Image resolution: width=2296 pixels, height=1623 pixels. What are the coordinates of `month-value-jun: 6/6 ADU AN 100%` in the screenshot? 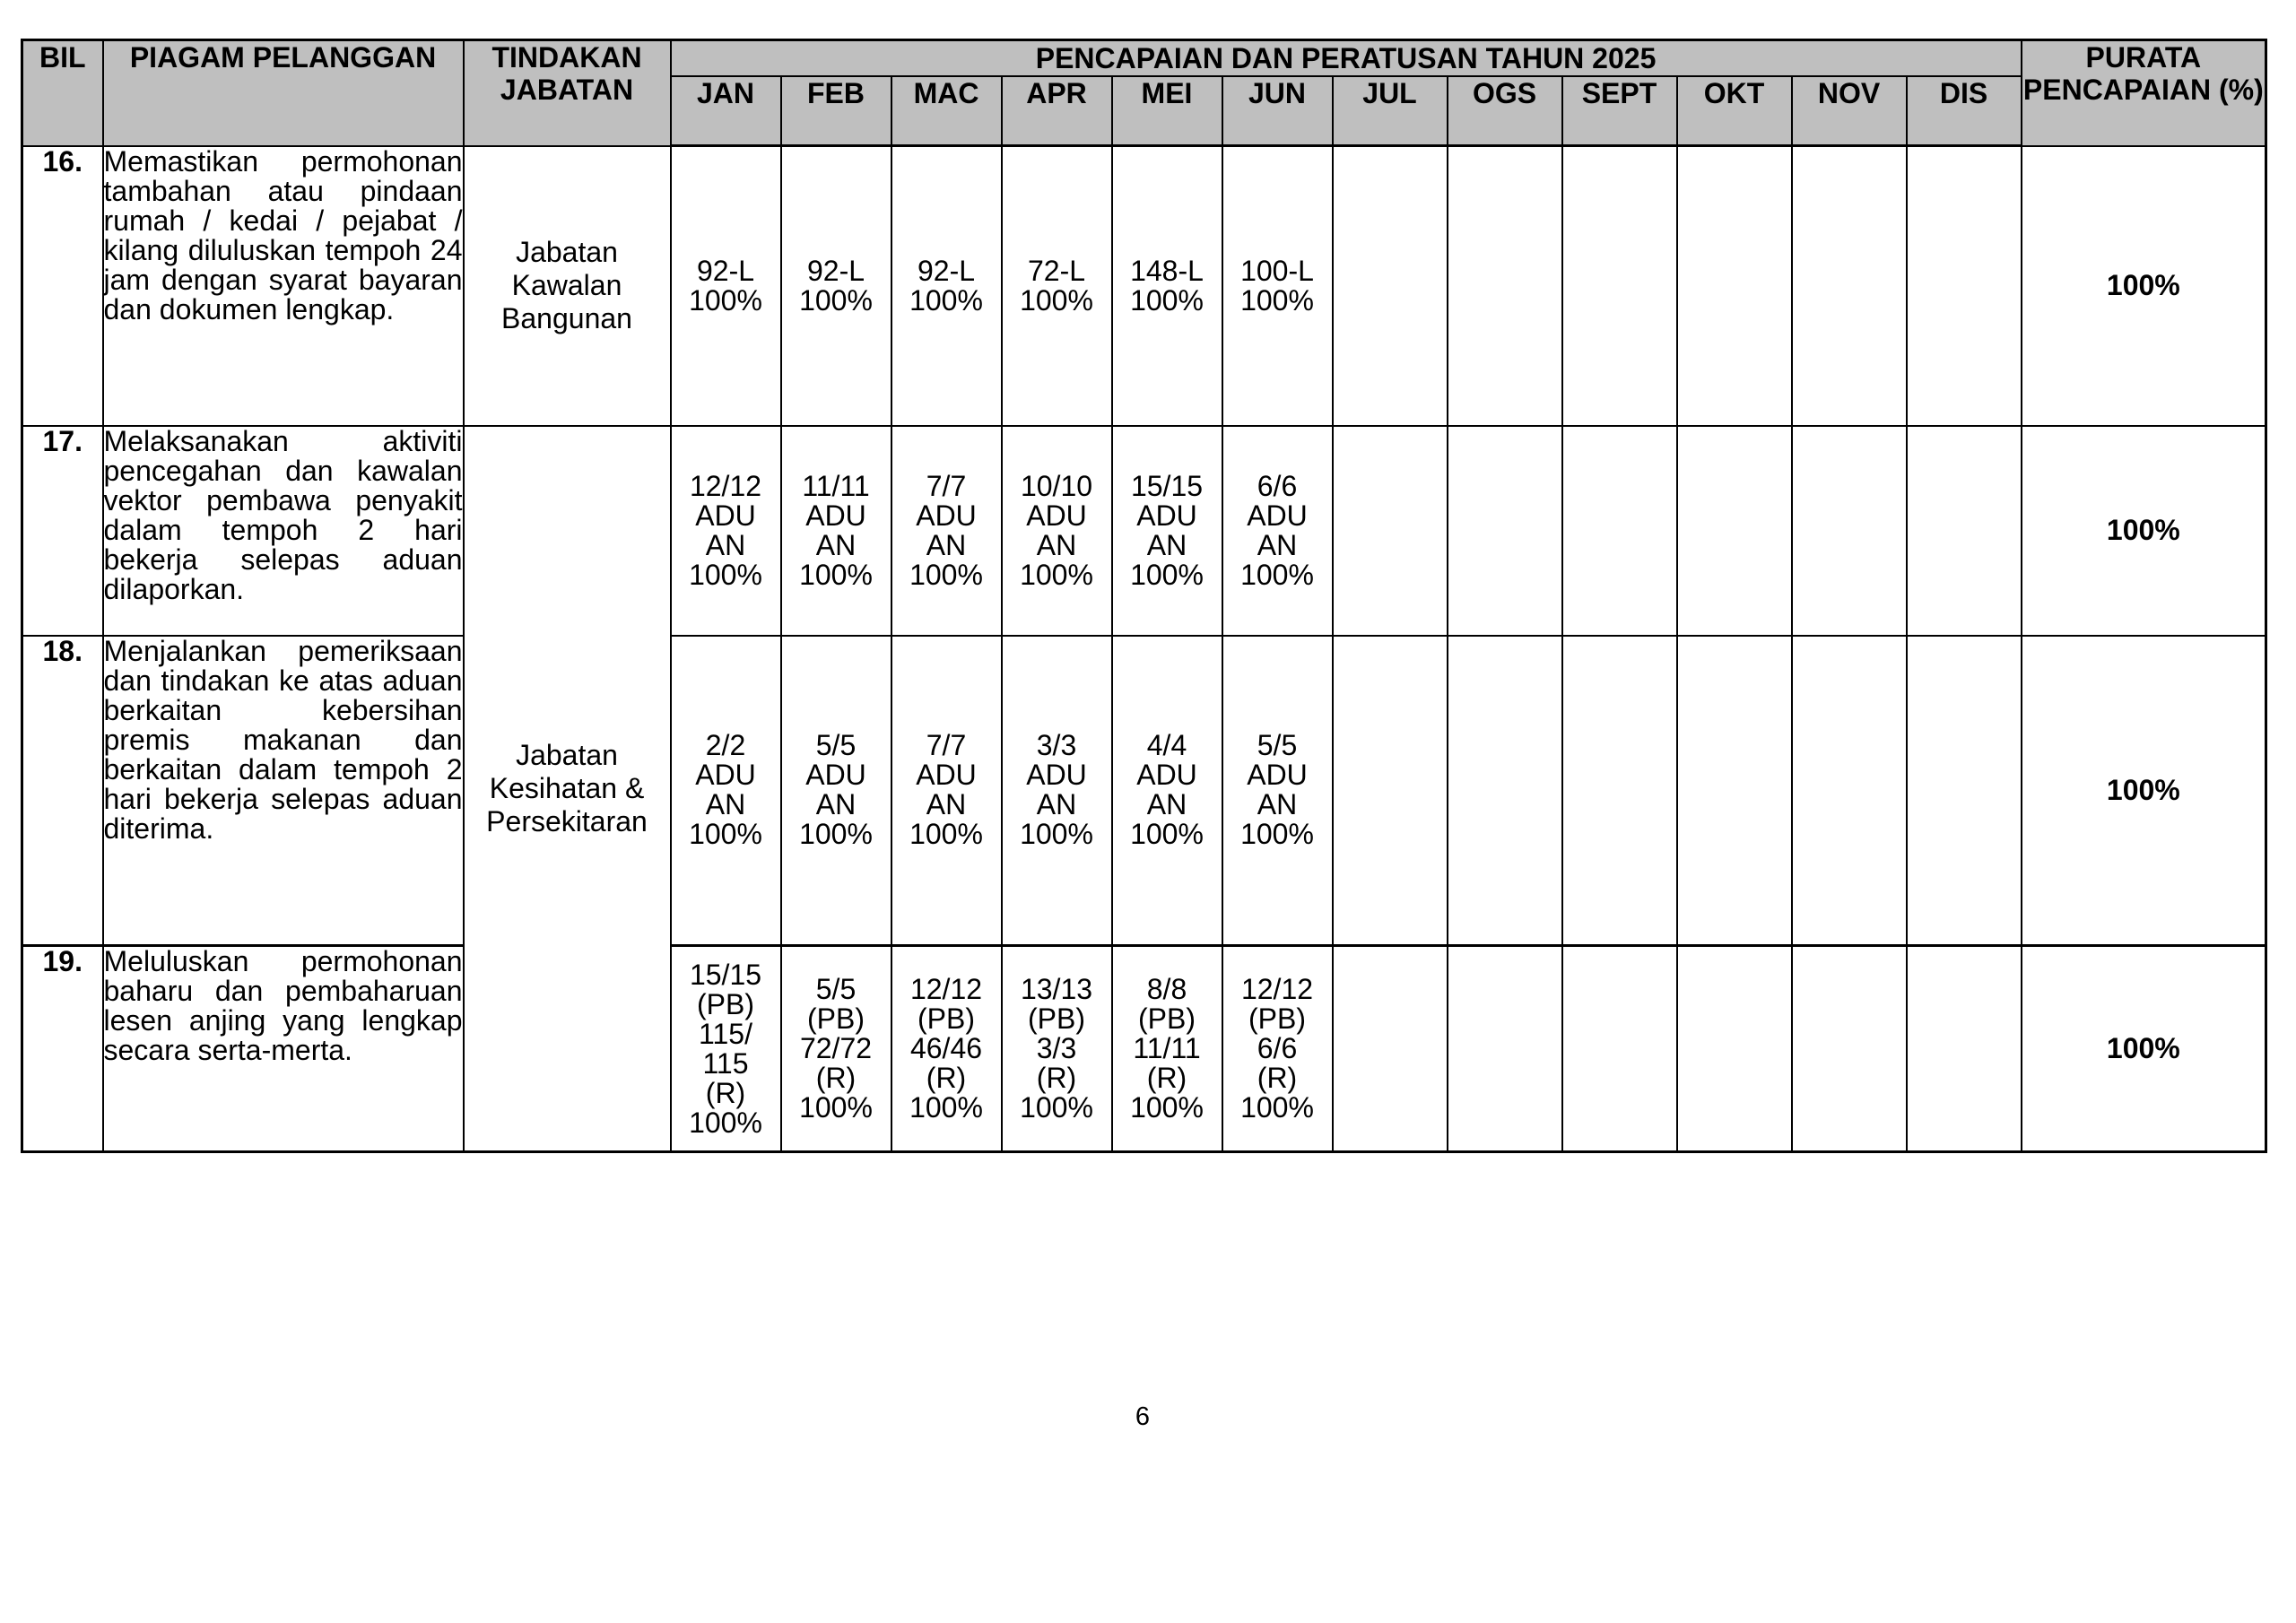 It's located at (1277, 530).